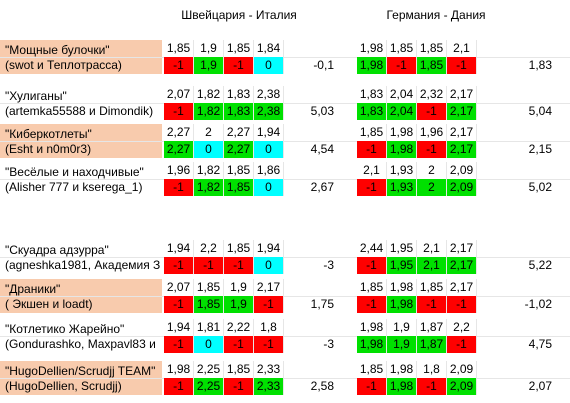 Image resolution: width=570 pixels, height=403 pixels. Describe the element at coordinates (209, 327) in the screenshot. I see `odds-cell: 1,81` at that location.